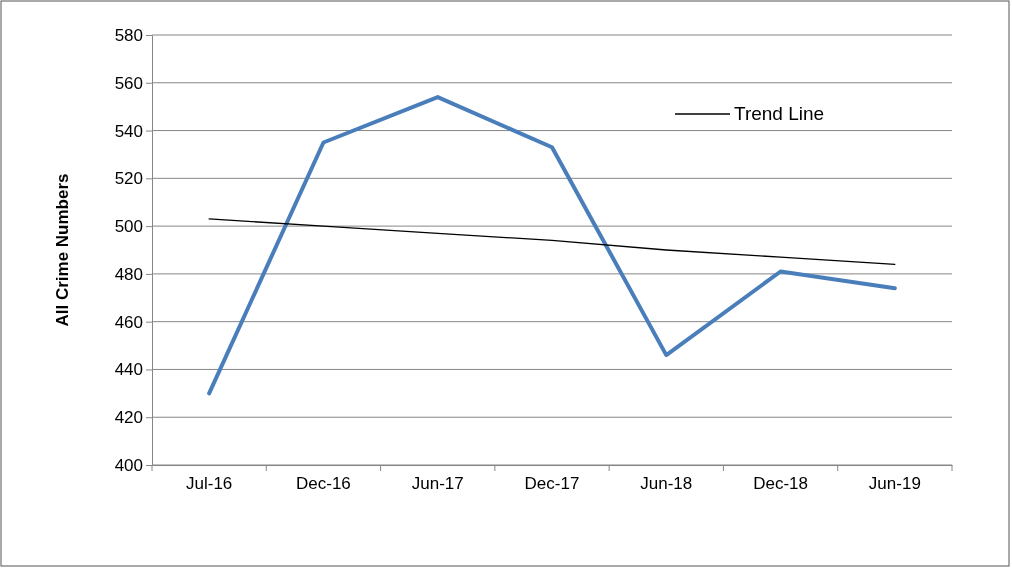 The width and height of the screenshot is (1012, 569). Describe the element at coordinates (128, 83) in the screenshot. I see `y-tick-label: 560` at that location.